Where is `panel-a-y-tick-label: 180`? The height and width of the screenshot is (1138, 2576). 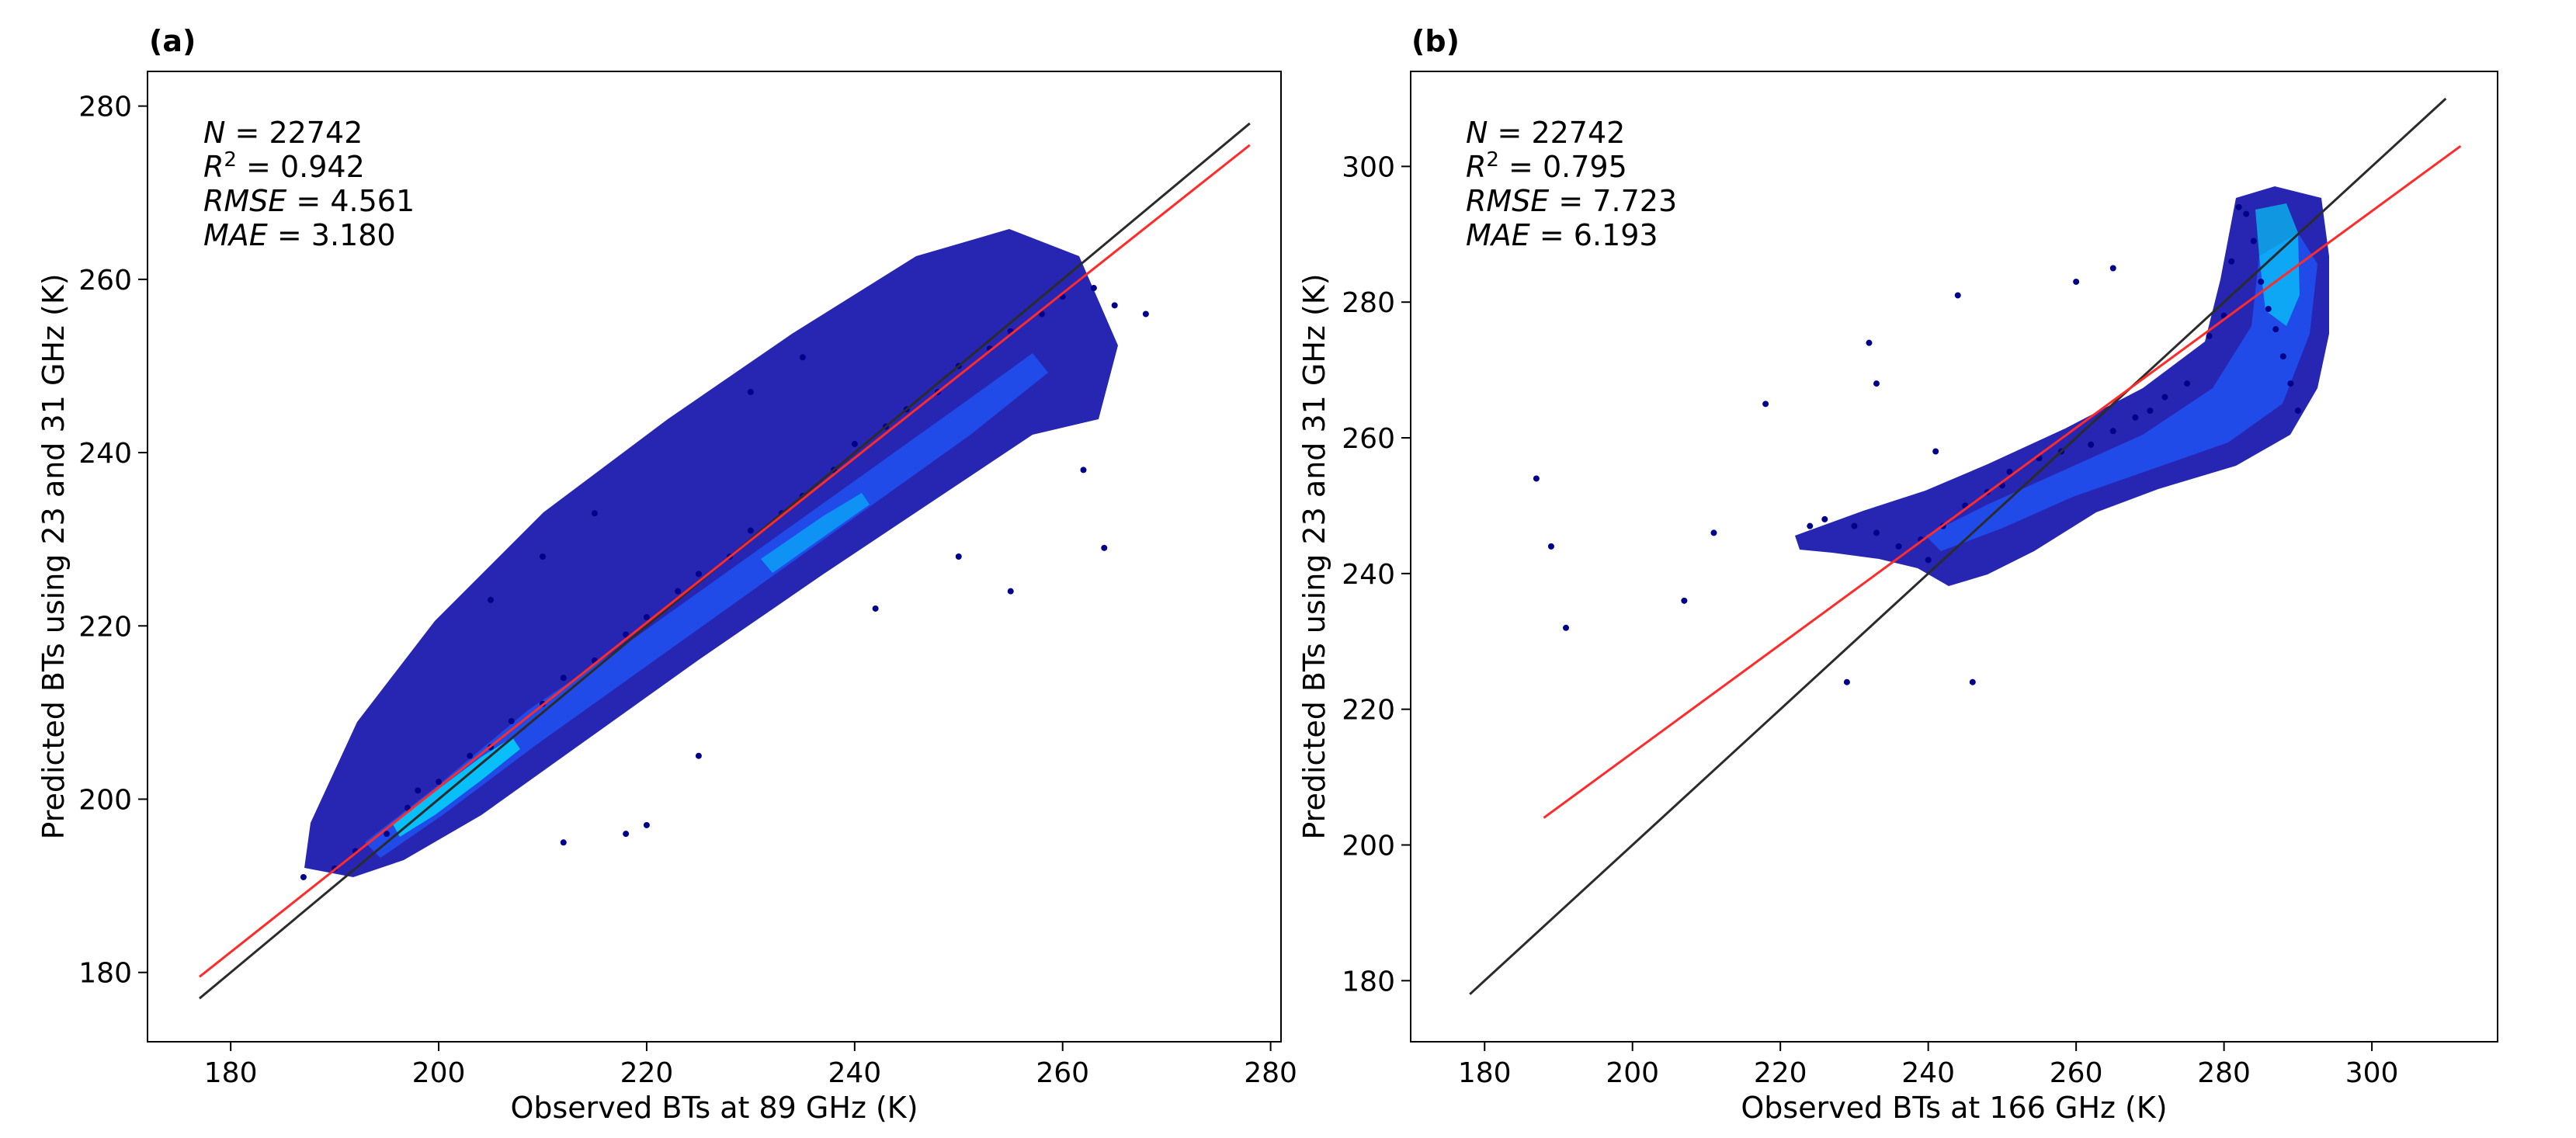 panel-a-y-tick-label: 180 is located at coordinates (105, 974).